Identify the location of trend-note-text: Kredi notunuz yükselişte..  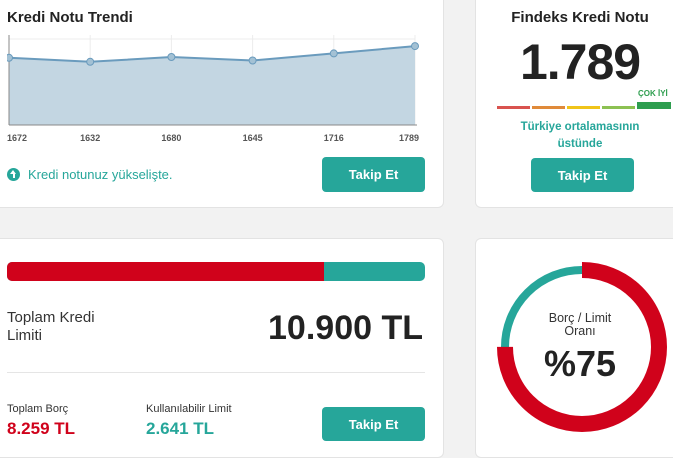
(100, 174).